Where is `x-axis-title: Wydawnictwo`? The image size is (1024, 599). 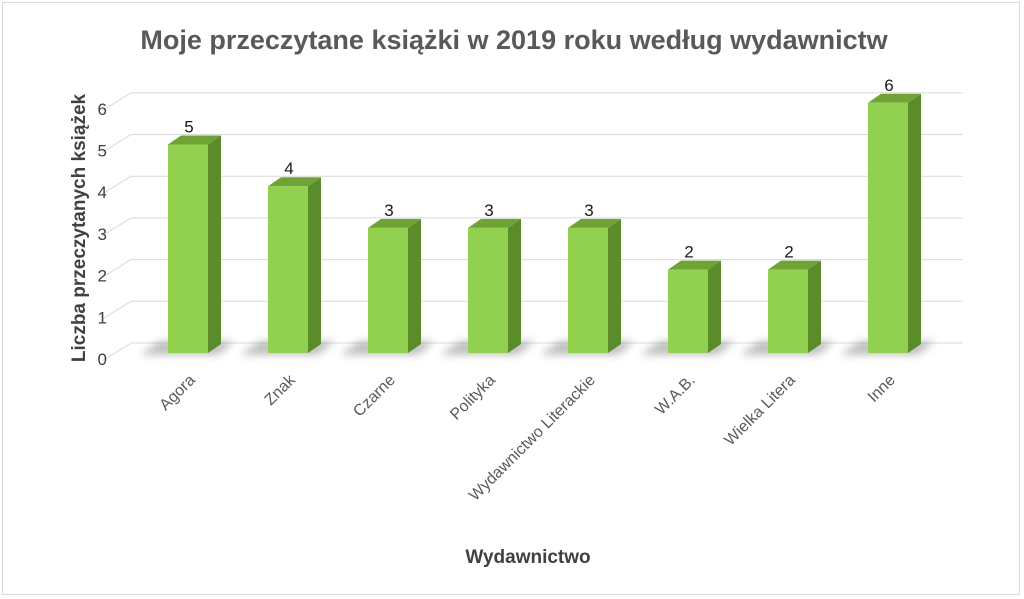 x-axis-title: Wydawnictwo is located at coordinates (527, 557).